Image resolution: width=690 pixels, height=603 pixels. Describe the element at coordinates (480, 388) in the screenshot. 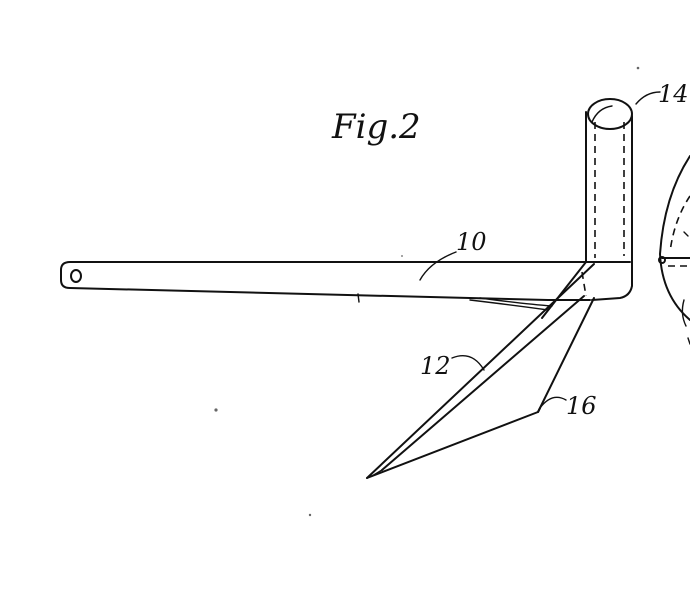

I see `blade` at that location.